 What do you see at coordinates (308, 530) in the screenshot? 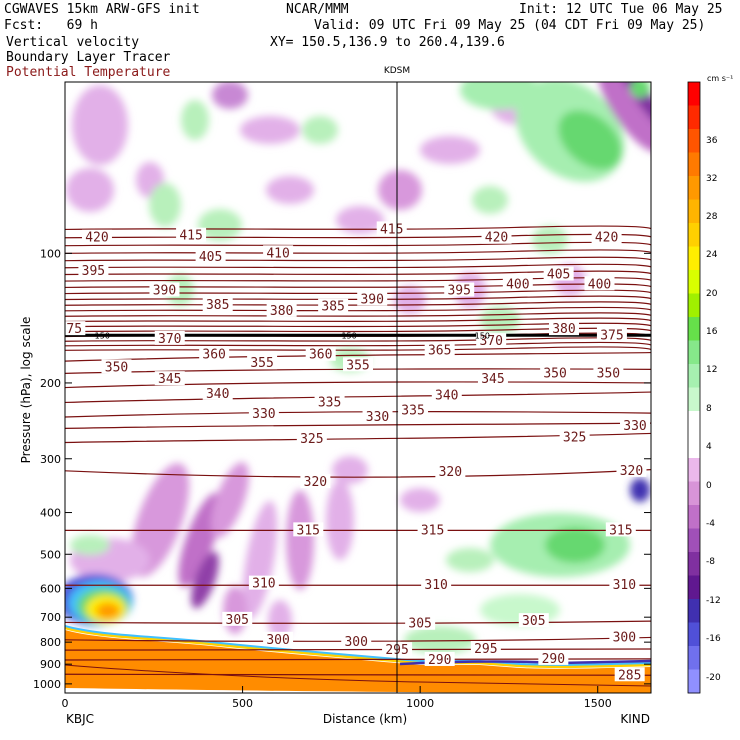
I see `theta-label: 315` at bounding box center [308, 530].